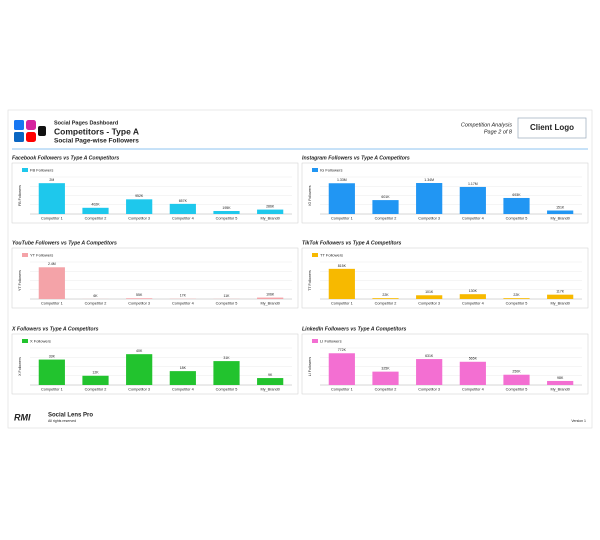 The width and height of the screenshot is (600, 540). What do you see at coordinates (41, 254) in the screenshot?
I see `legend-label: YT Followers` at bounding box center [41, 254].